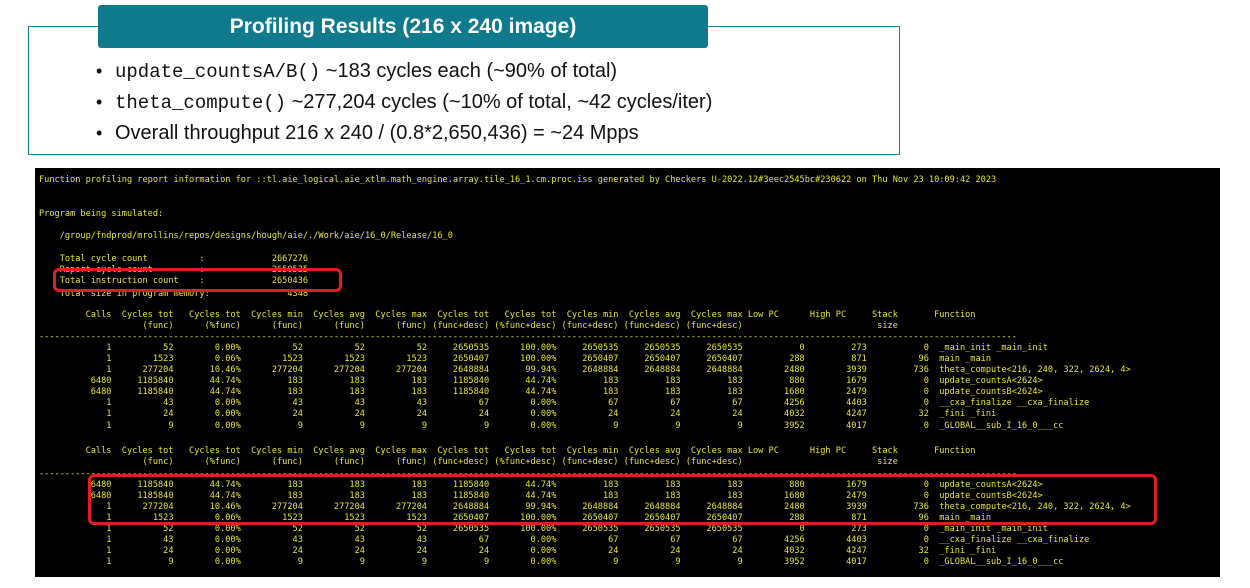 The image size is (1250, 588). What do you see at coordinates (201, 103) in the screenshot?
I see `bullet-code: theta_compute()` at bounding box center [201, 103].